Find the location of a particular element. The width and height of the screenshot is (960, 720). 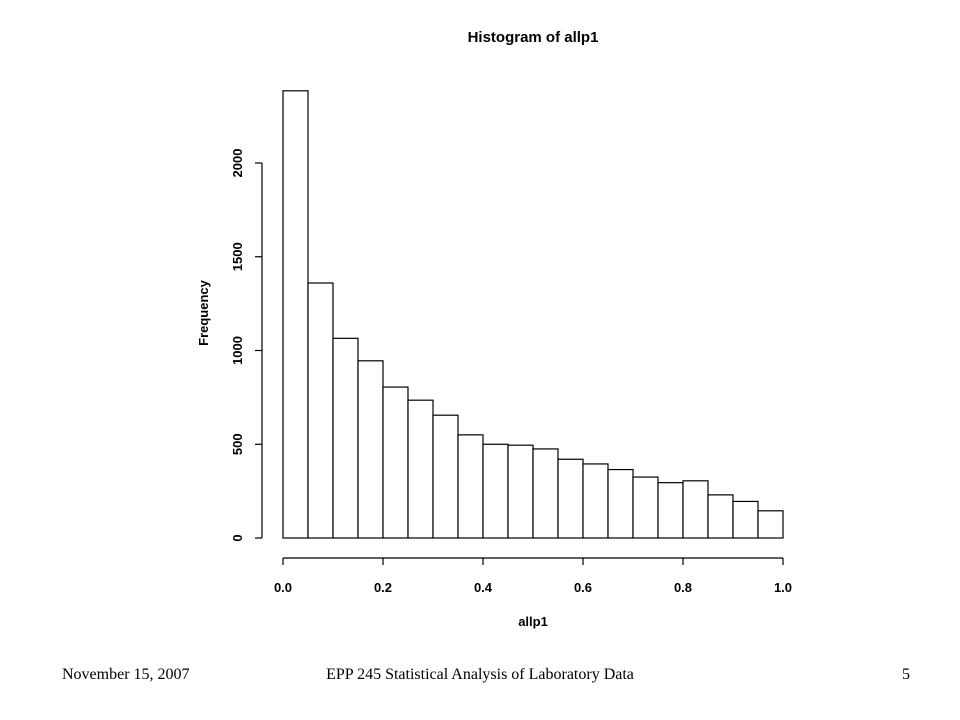

y-tick-label: 500 is located at coordinates (237, 444).